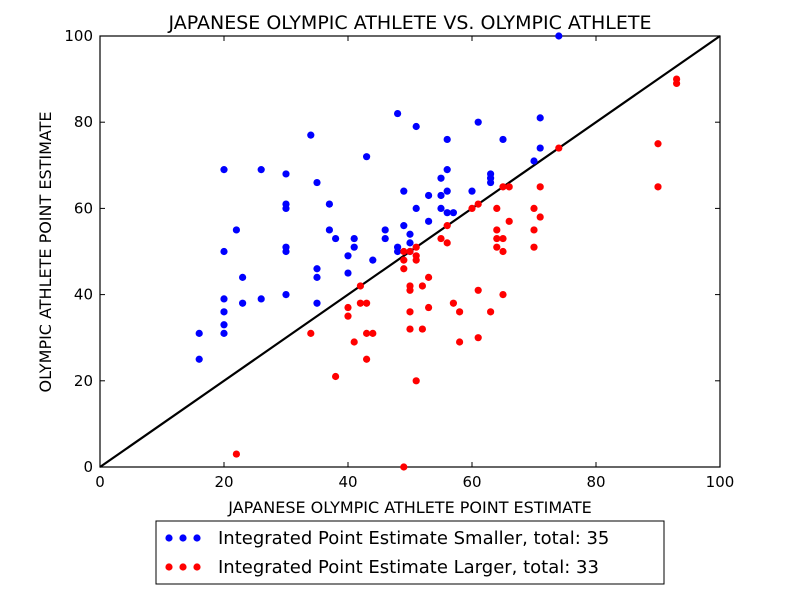 This screenshot has width=800, height=600. What do you see at coordinates (720, 482) in the screenshot?
I see `x-tick-label: 100` at bounding box center [720, 482].